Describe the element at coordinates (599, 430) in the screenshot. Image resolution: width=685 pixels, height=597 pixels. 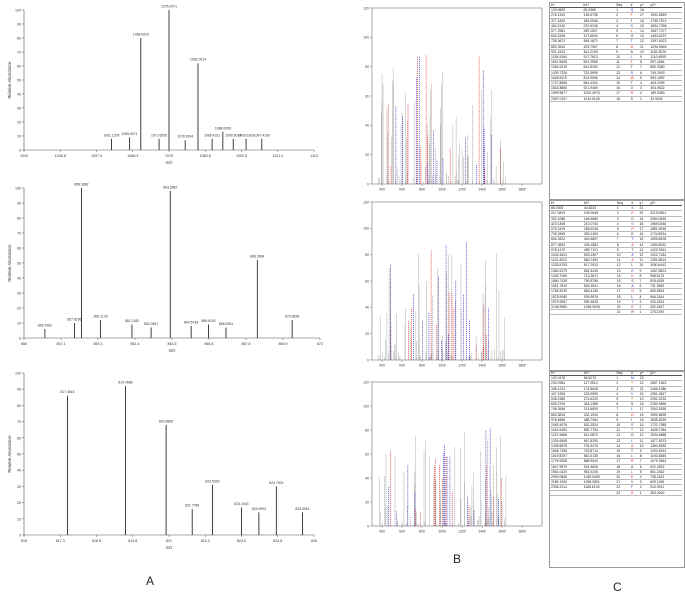
I see `table-cell: 582.7763` at that location.